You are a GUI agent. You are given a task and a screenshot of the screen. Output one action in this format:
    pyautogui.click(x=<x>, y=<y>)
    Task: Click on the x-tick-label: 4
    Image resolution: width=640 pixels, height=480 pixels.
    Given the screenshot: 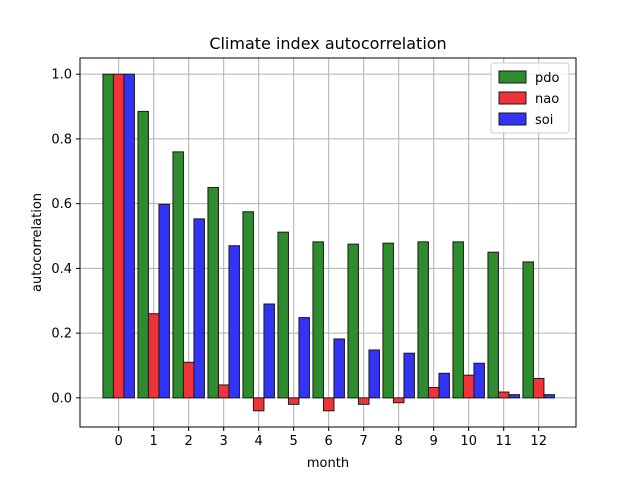 What is the action you would take?
    pyautogui.click(x=259, y=441)
    